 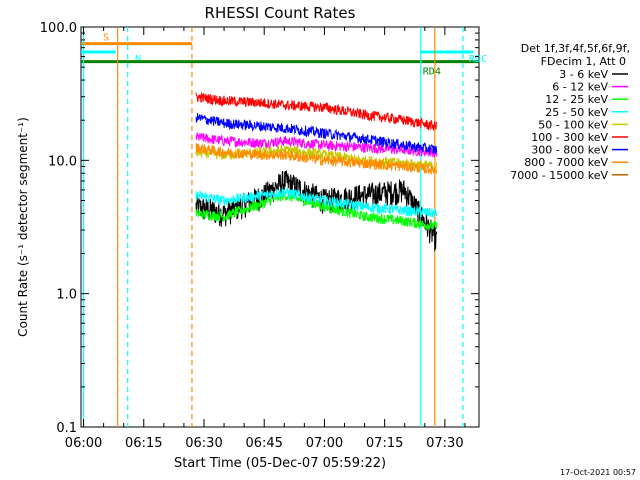 I want to click on legend-header-line-2: FDecim 1, Att 0, so click(x=583, y=61).